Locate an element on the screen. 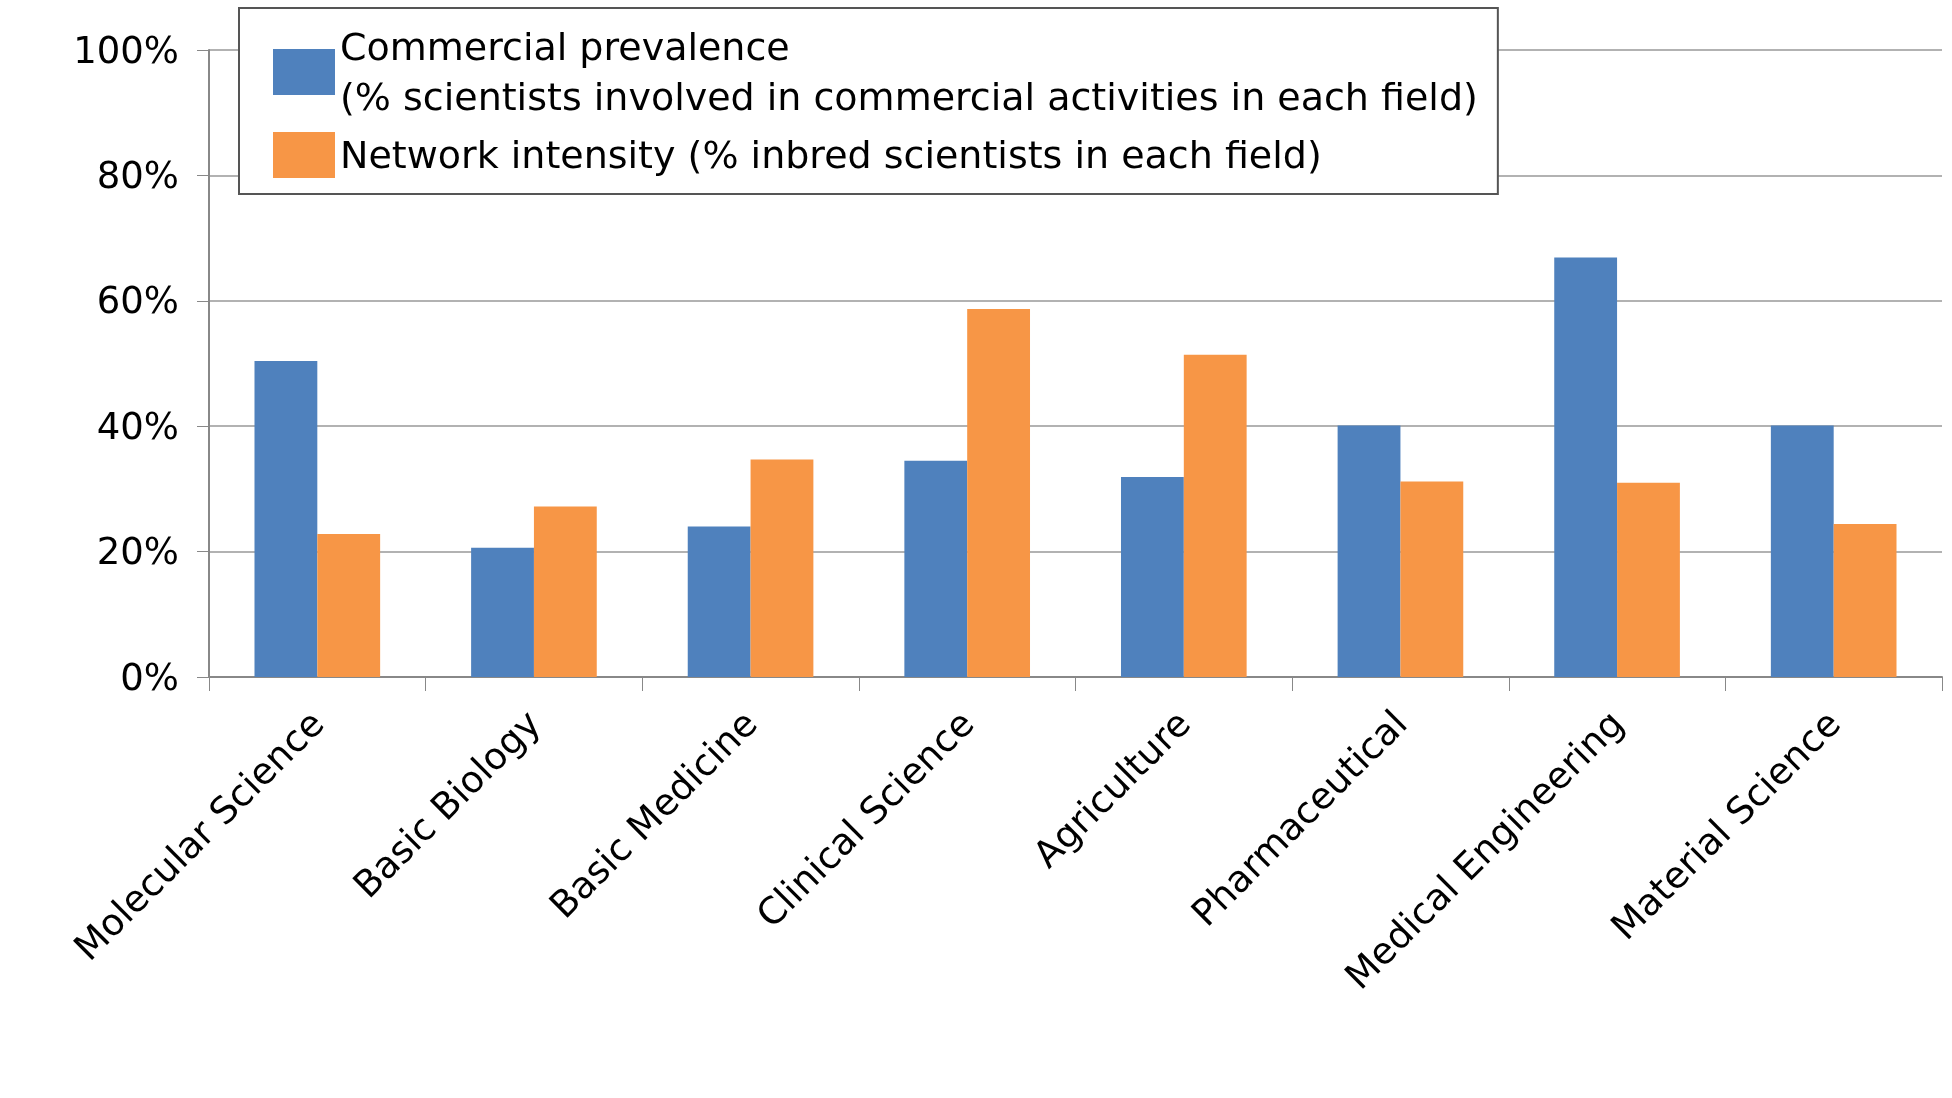  y-tick-label: 40% is located at coordinates (137, 426).